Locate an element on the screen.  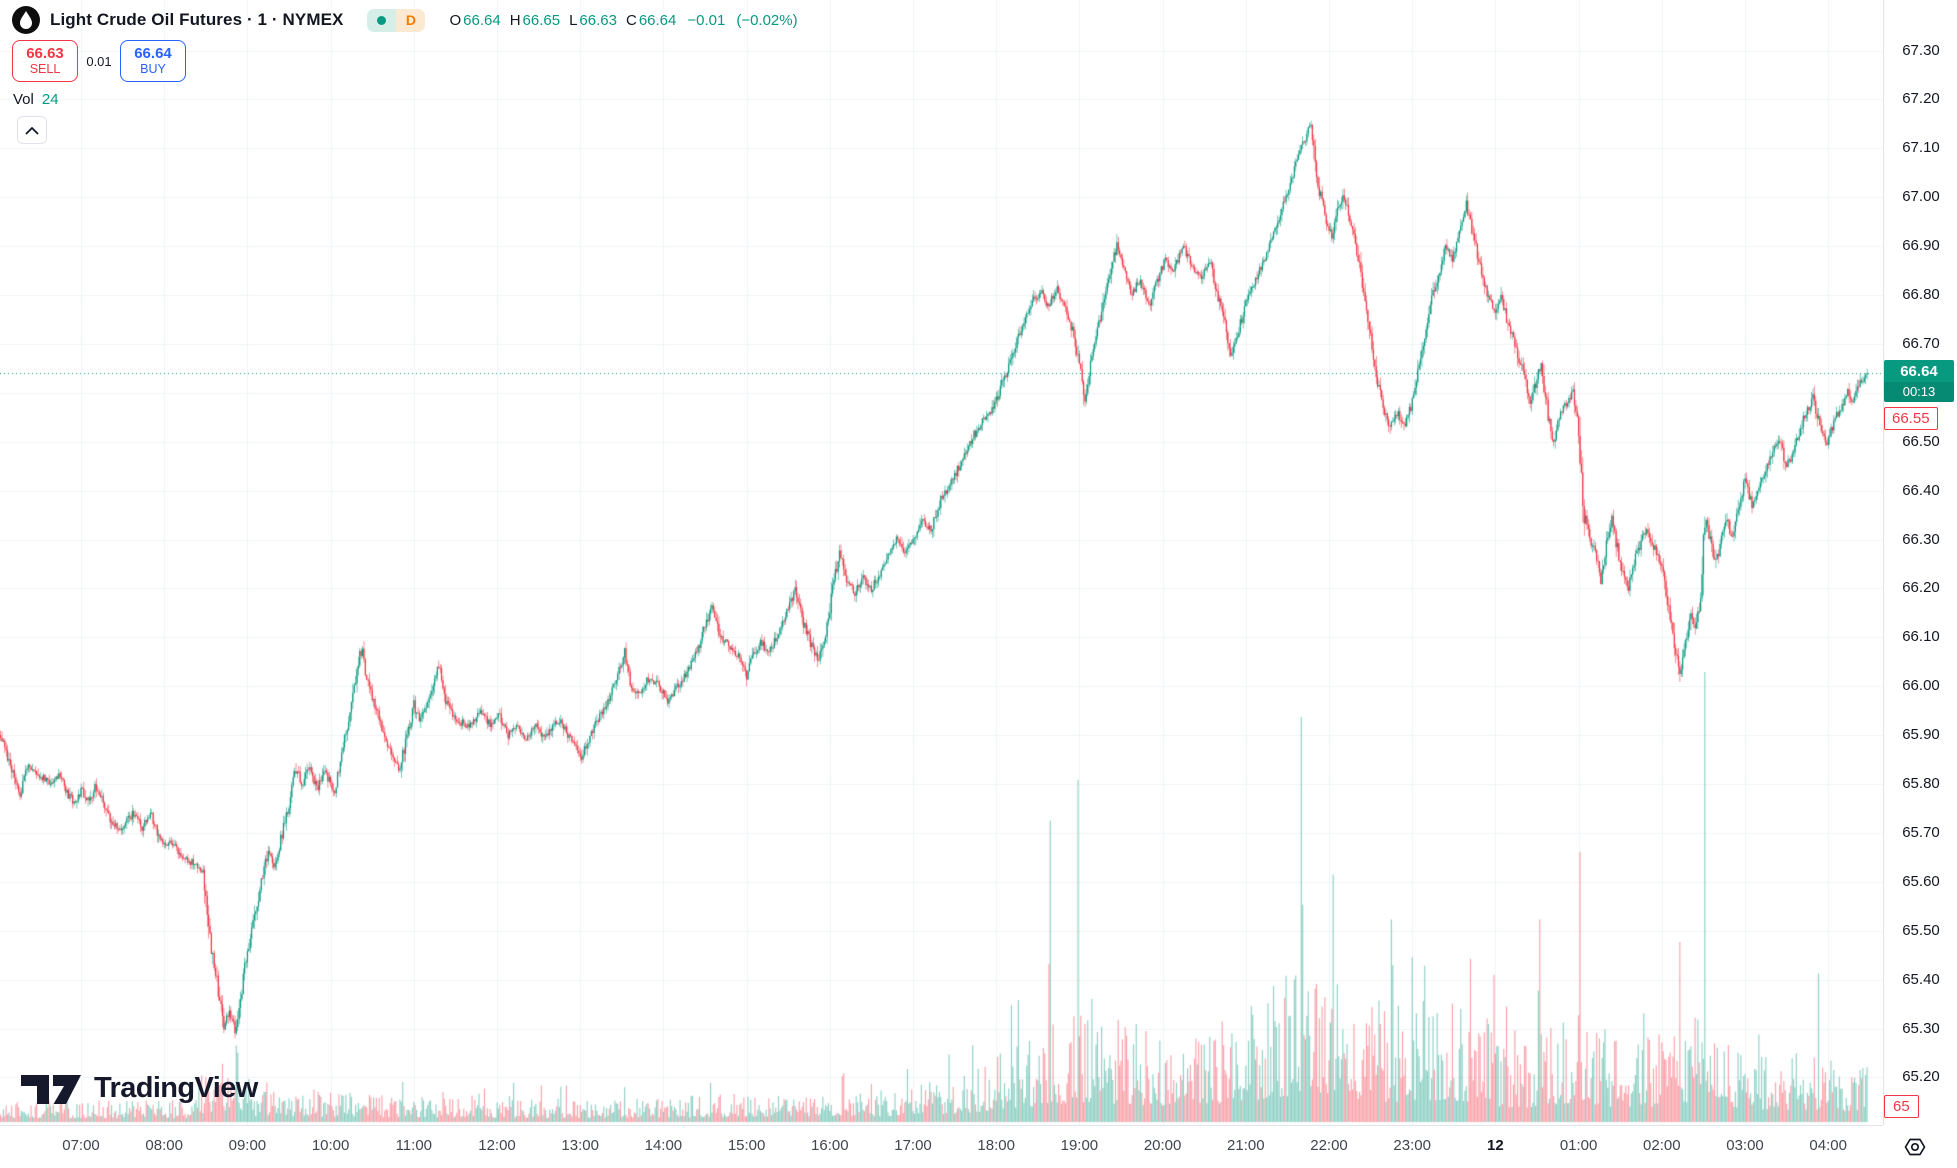
time-tick-label: 04:00 is located at coordinates (1828, 1145).